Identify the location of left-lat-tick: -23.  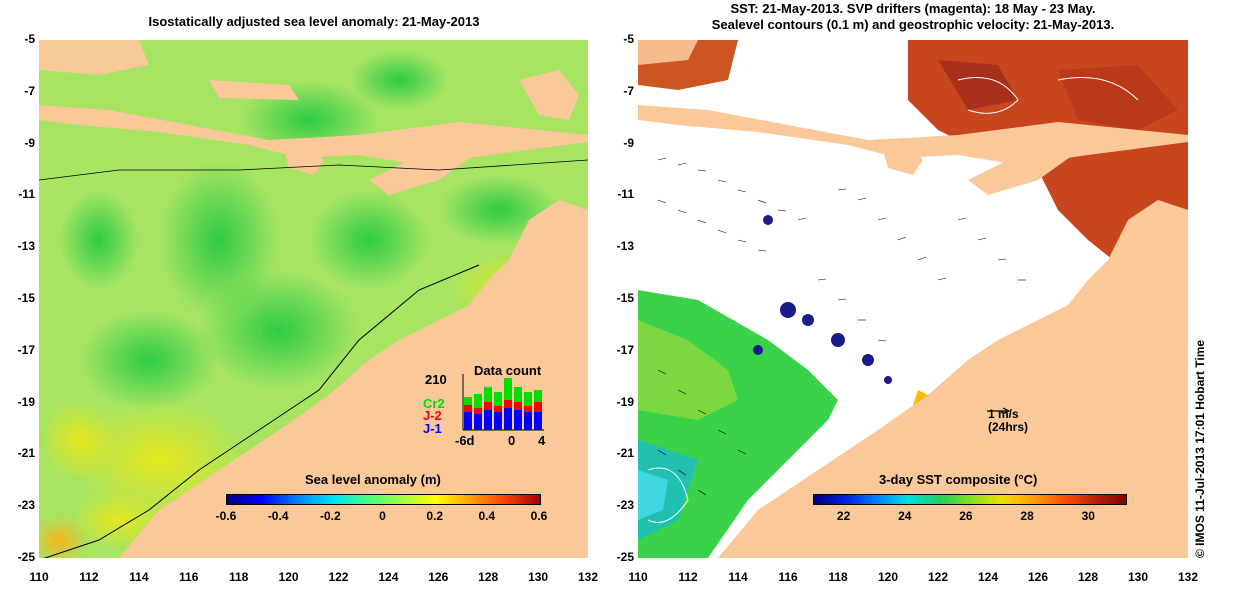
(26, 505).